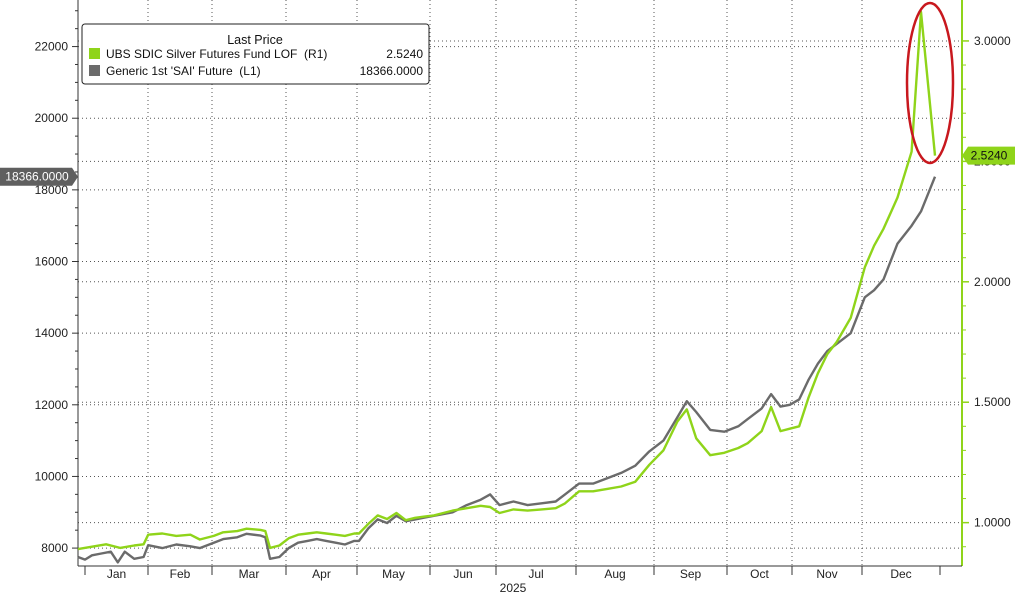 This screenshot has height=595, width=1015. Describe the element at coordinates (513, 588) in the screenshot. I see `x-axis-year-label: 2025` at that location.